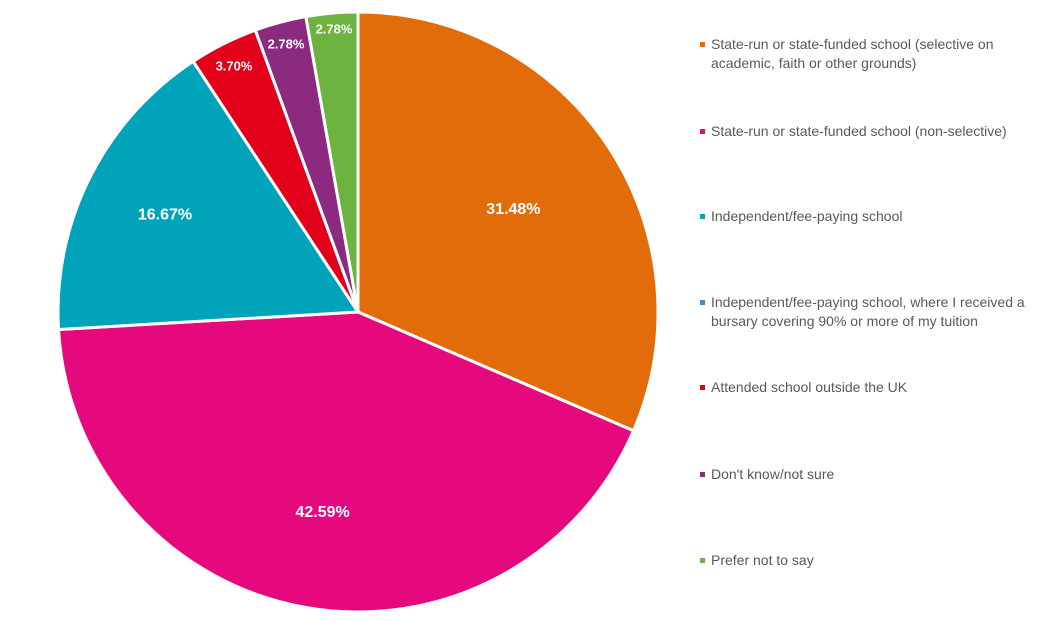  What do you see at coordinates (773, 474) in the screenshot?
I see `legend-label: Don't know/not sure` at bounding box center [773, 474].